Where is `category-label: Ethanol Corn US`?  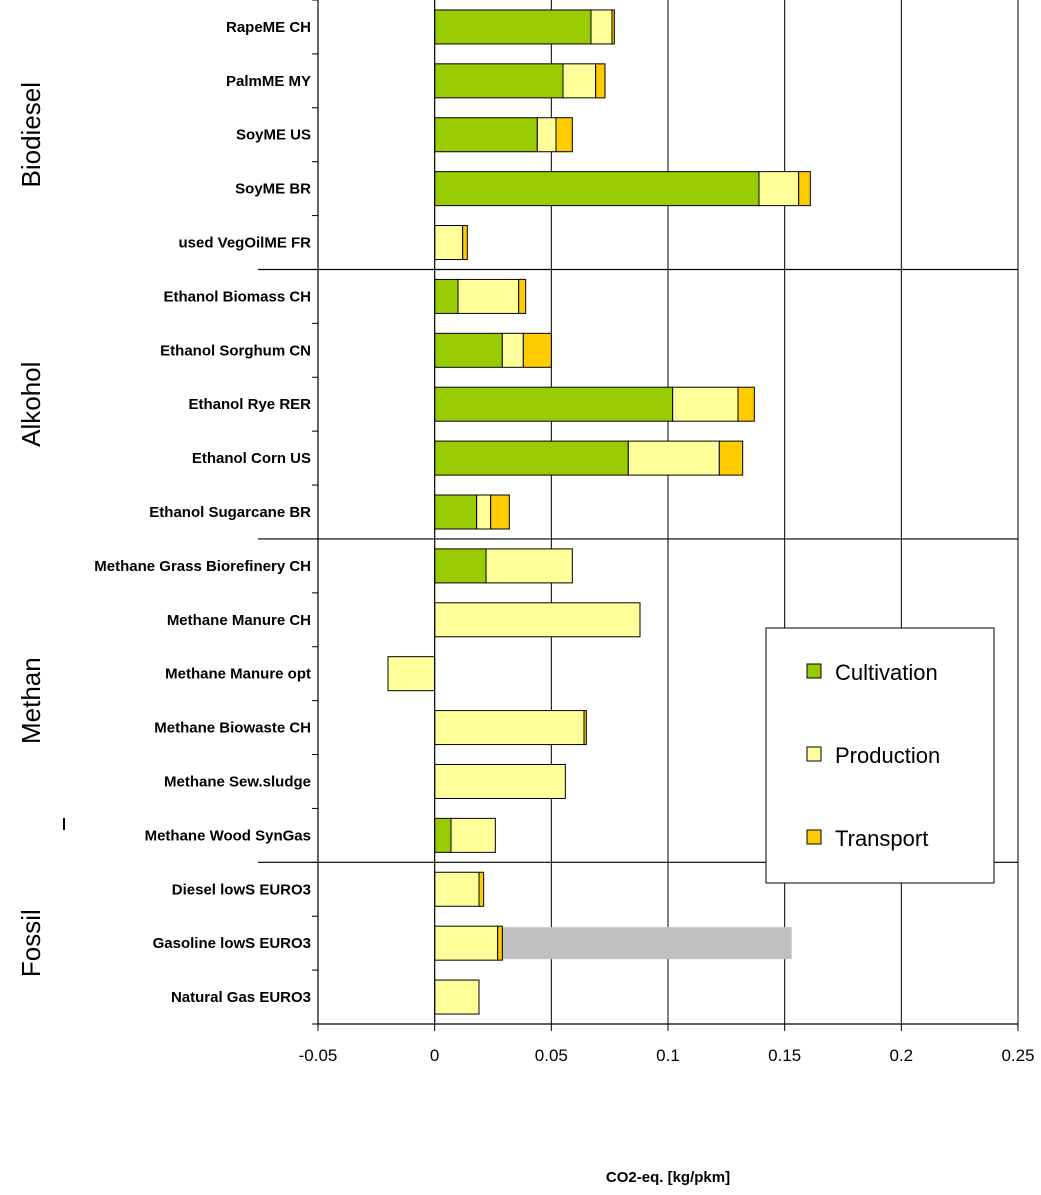 category-label: Ethanol Corn US is located at coordinates (251, 458).